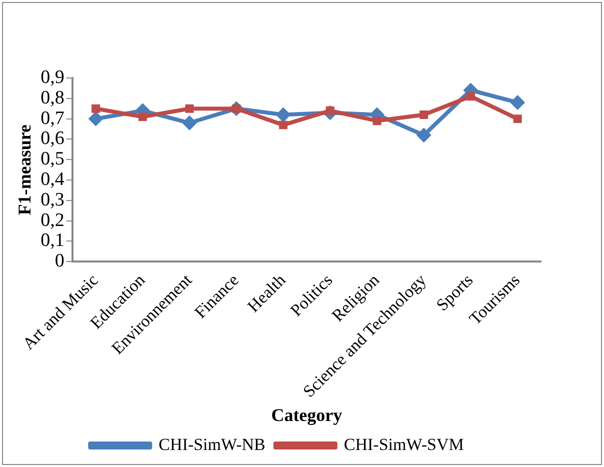 Image resolution: width=604 pixels, height=467 pixels. I want to click on y-tick-label: 0,2, so click(52, 220).